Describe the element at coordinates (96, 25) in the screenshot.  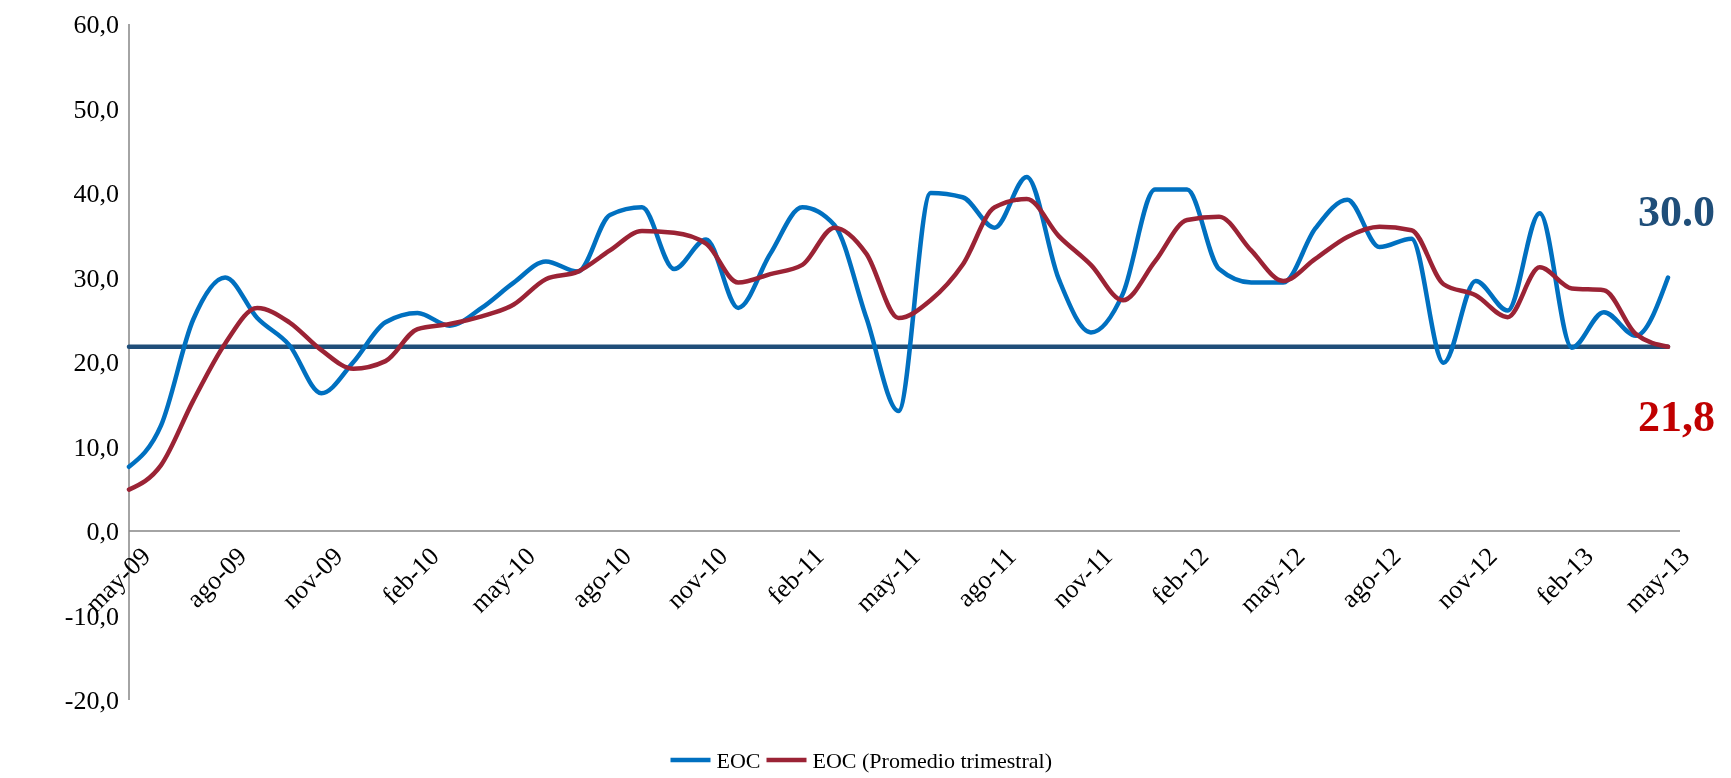
I see `y-tick-label: 60,0` at that location.